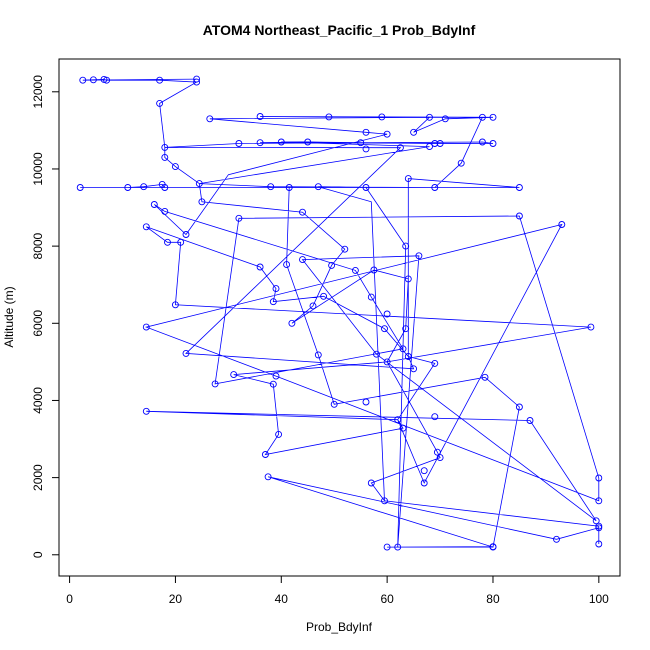 The width and height of the screenshot is (650, 650). Describe the element at coordinates (387, 599) in the screenshot. I see `x-tick-label: 60` at that location.